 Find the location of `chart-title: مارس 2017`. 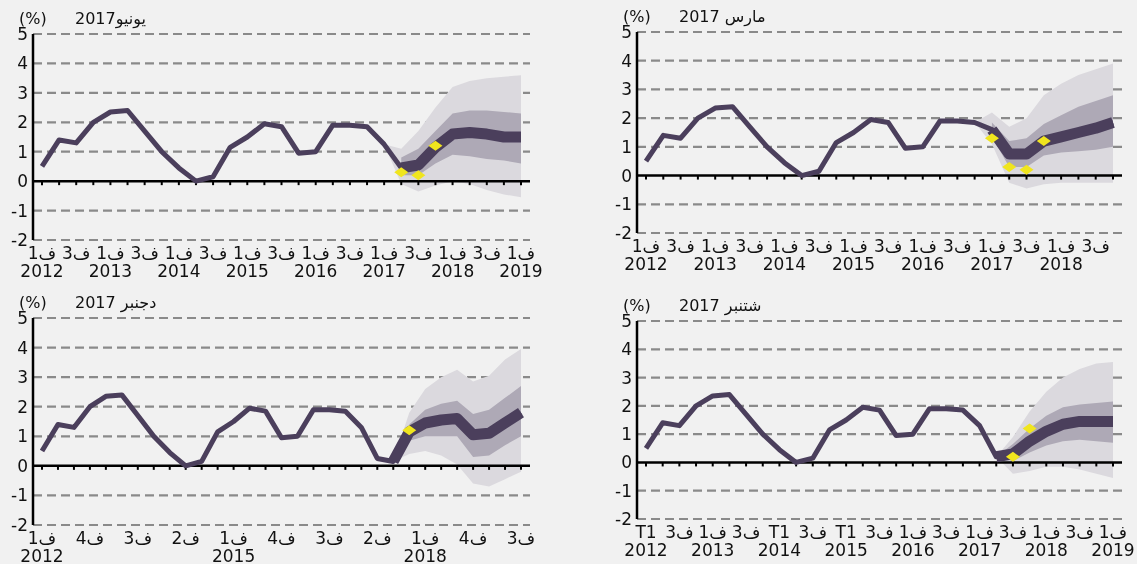

chart-title: مارس 2017 is located at coordinates (722, 17).